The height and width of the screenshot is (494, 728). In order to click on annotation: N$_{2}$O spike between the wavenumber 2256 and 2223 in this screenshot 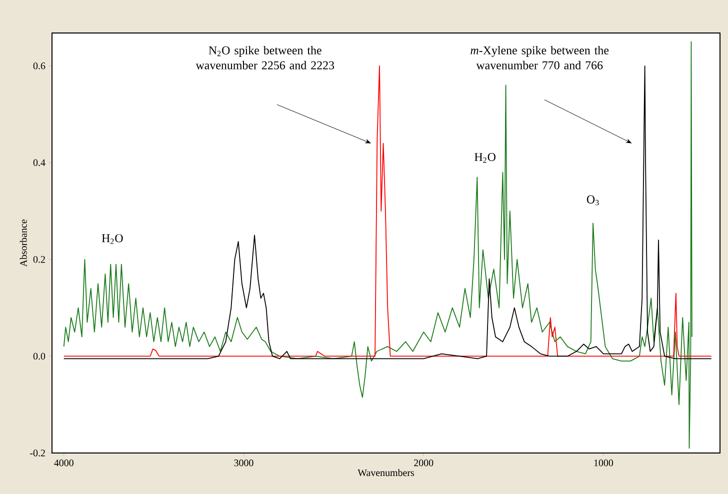, I will do `click(265, 58)`.